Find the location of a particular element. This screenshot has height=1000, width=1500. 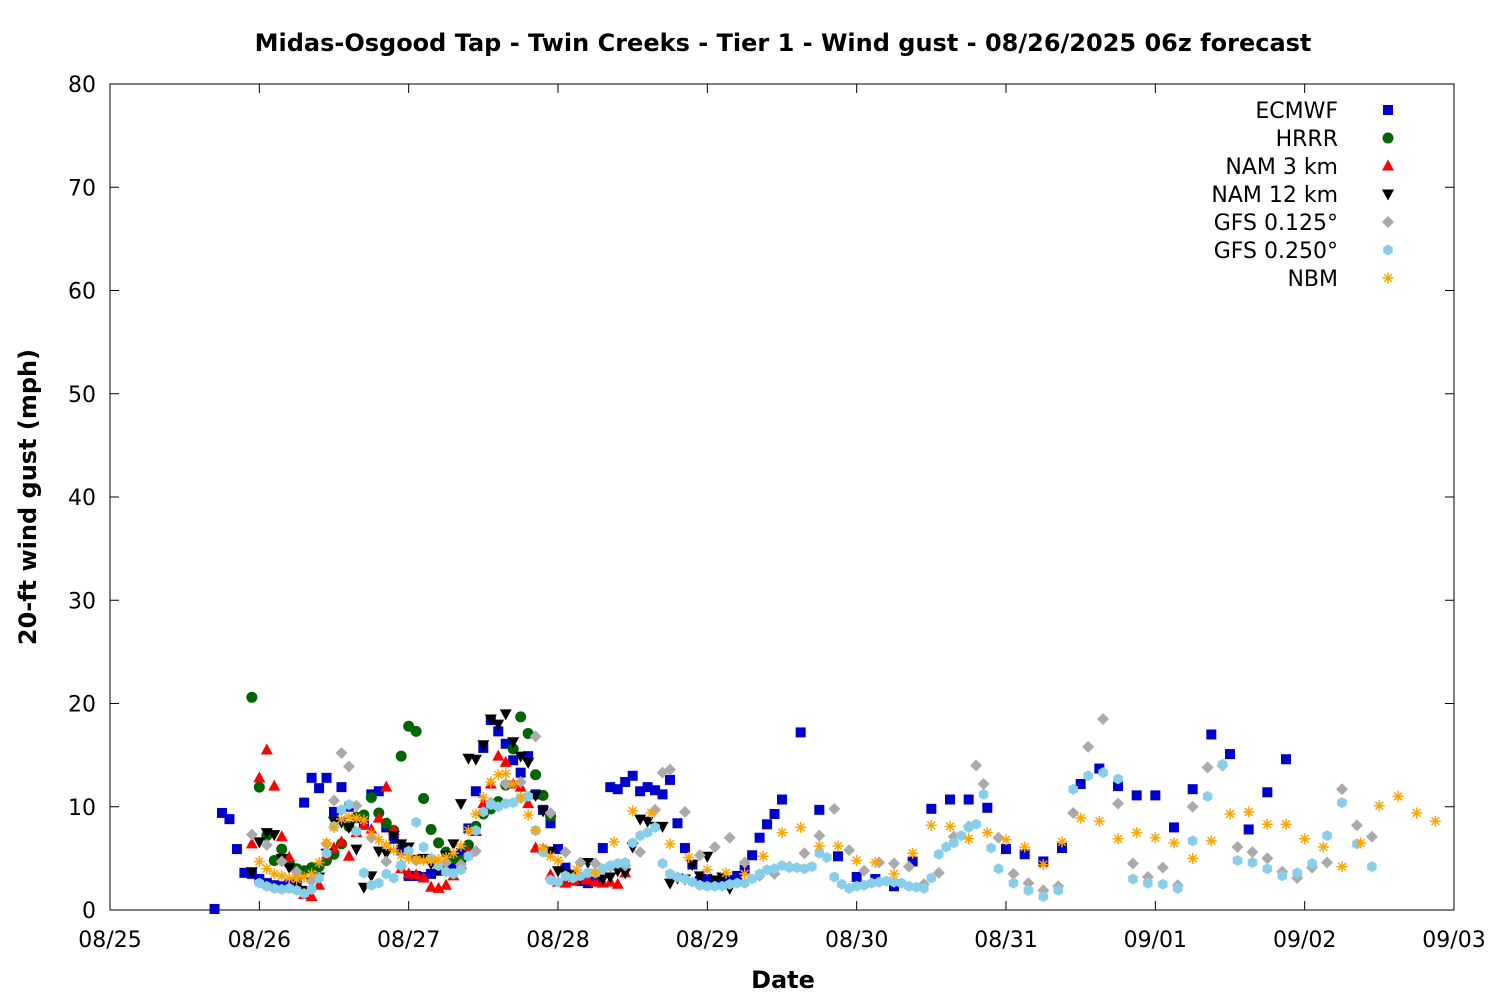

legend-marker-nam-3-km is located at coordinates (1388, 165).